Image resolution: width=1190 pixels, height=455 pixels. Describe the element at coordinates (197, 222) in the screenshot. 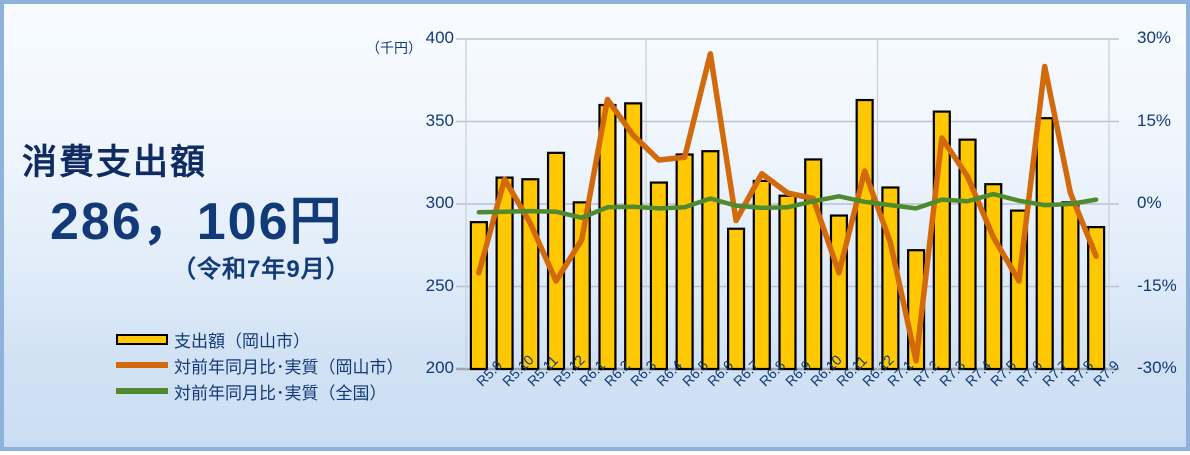

I see `headline-value: 286，106円` at that location.